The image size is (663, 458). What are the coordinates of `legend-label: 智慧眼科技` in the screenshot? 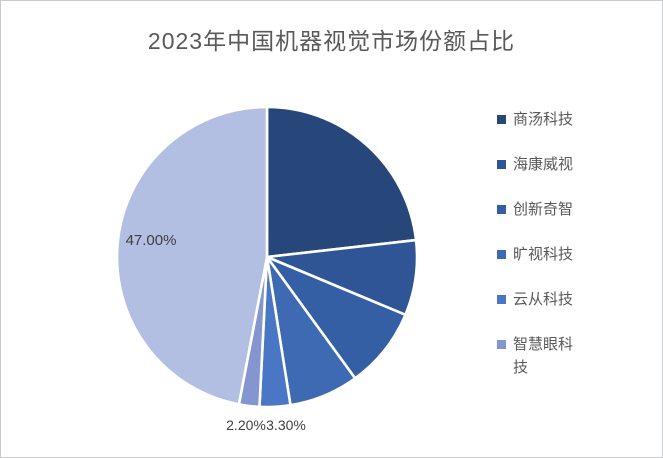 It's located at (543, 356).